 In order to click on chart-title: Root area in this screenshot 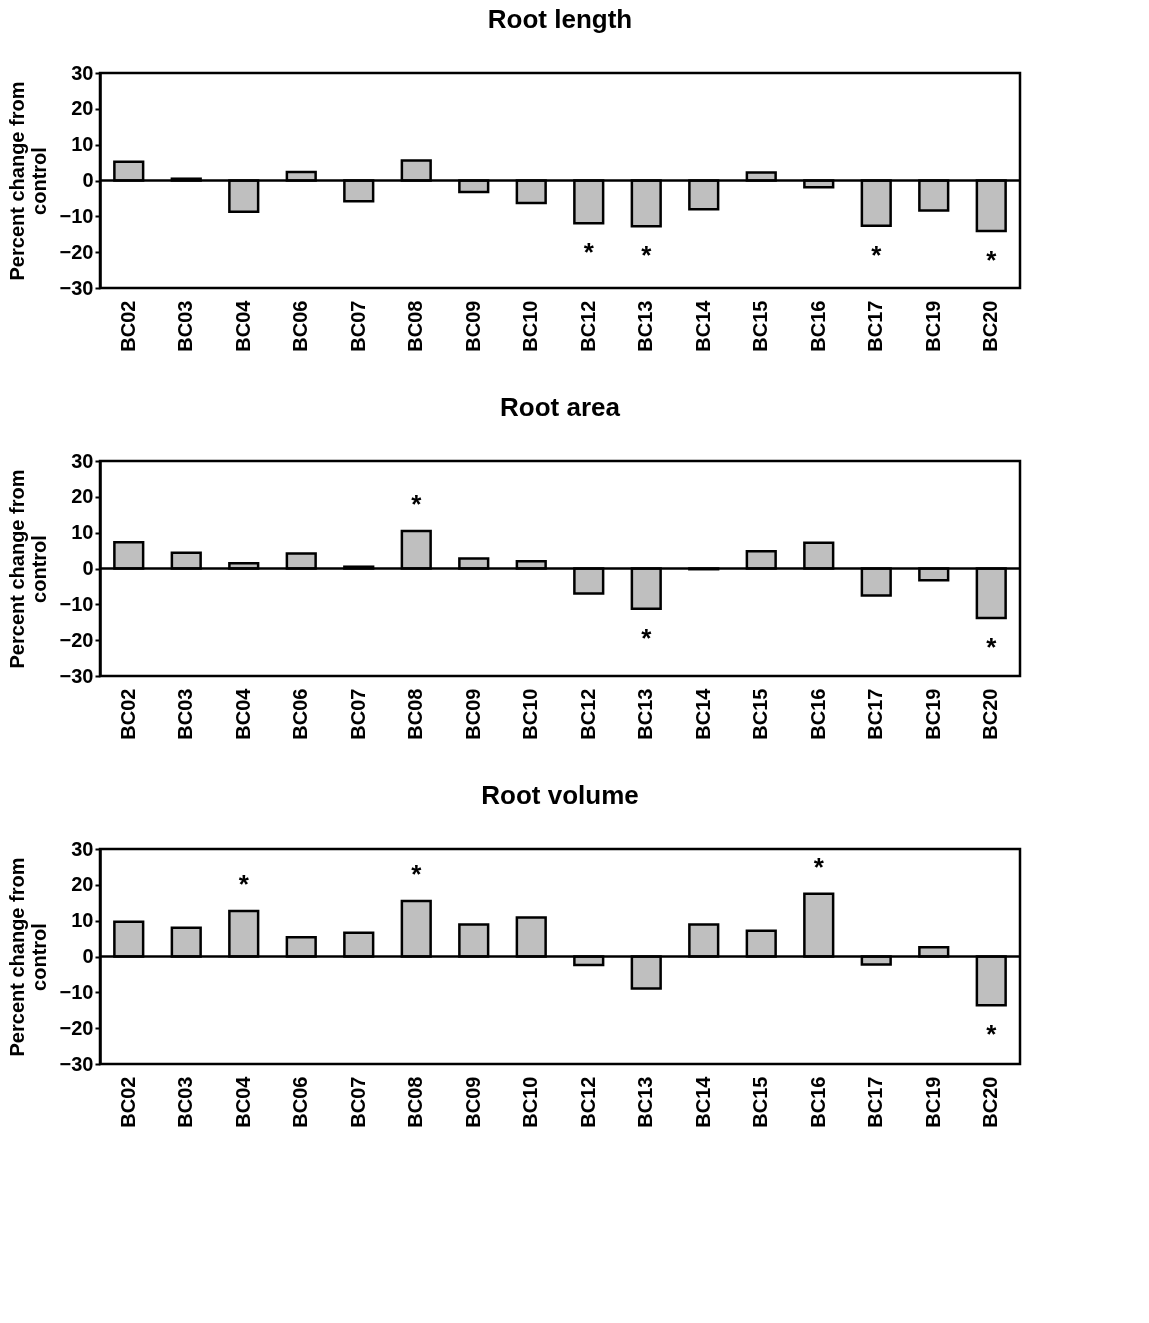, I will do `click(560, 407)`.